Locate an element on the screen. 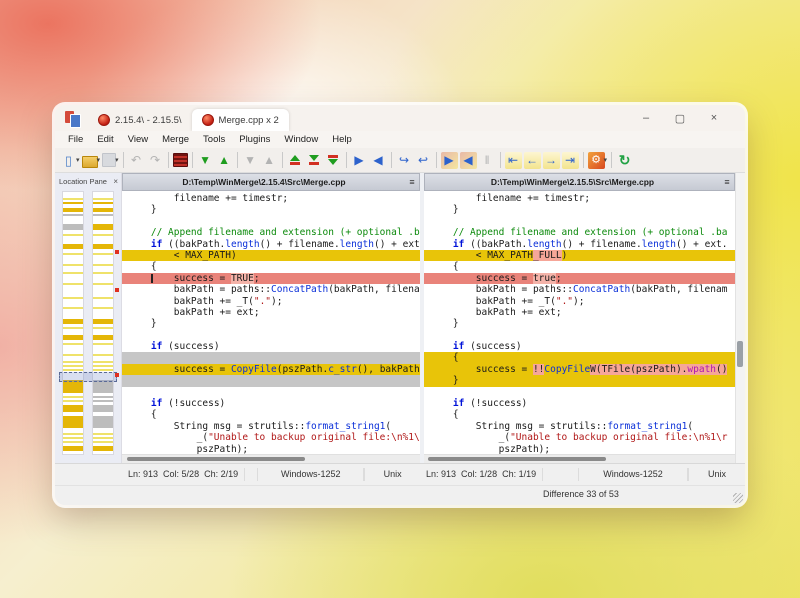 This screenshot has height=598, width=800. next-file-button: → is located at coordinates (551, 160).